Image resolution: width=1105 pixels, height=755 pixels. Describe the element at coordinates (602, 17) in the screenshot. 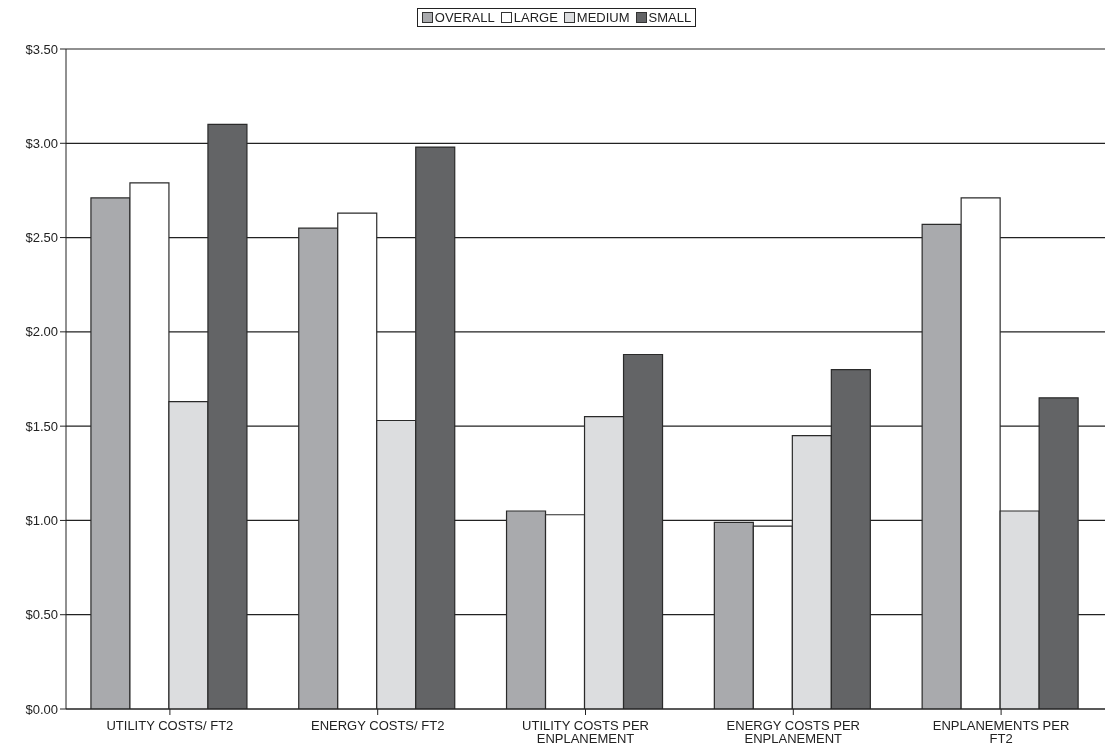

I see `legend-label: MEDIUM` at that location.